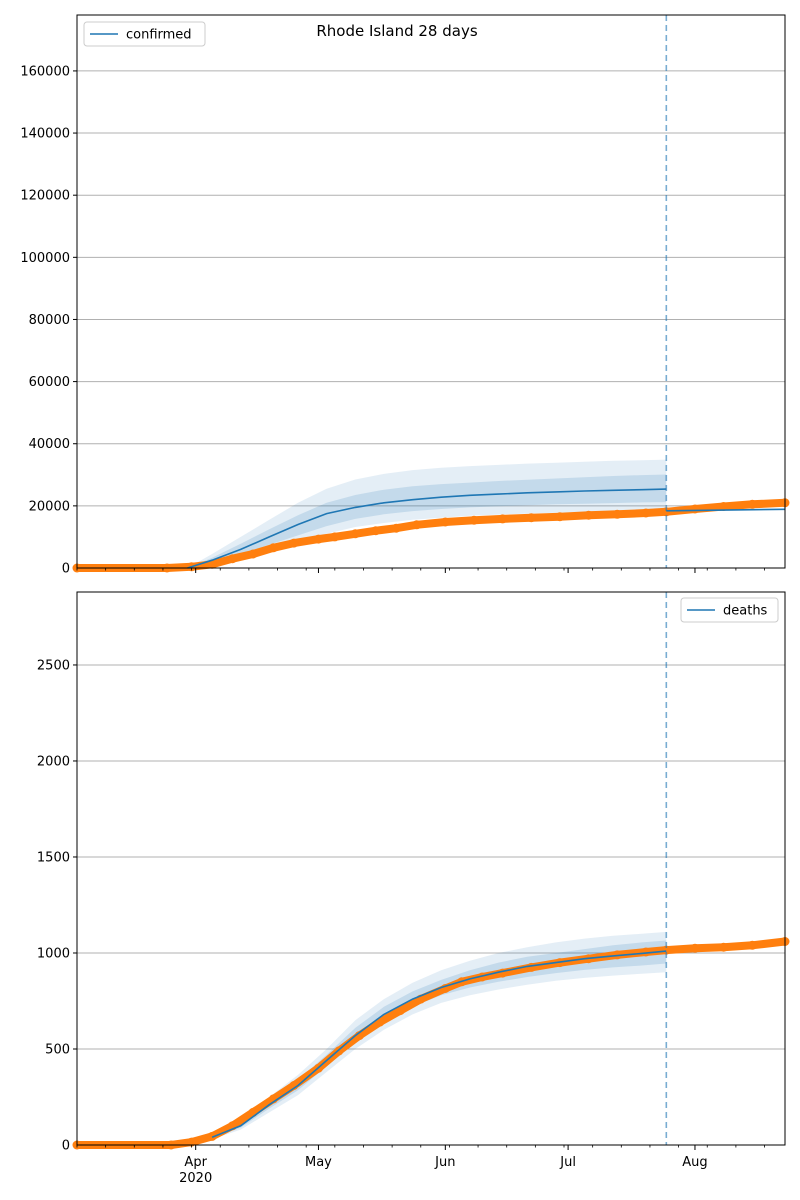 This screenshot has width=800, height=1200. What do you see at coordinates (49, 444) in the screenshot?
I see `y-tick-label: 40000` at bounding box center [49, 444].